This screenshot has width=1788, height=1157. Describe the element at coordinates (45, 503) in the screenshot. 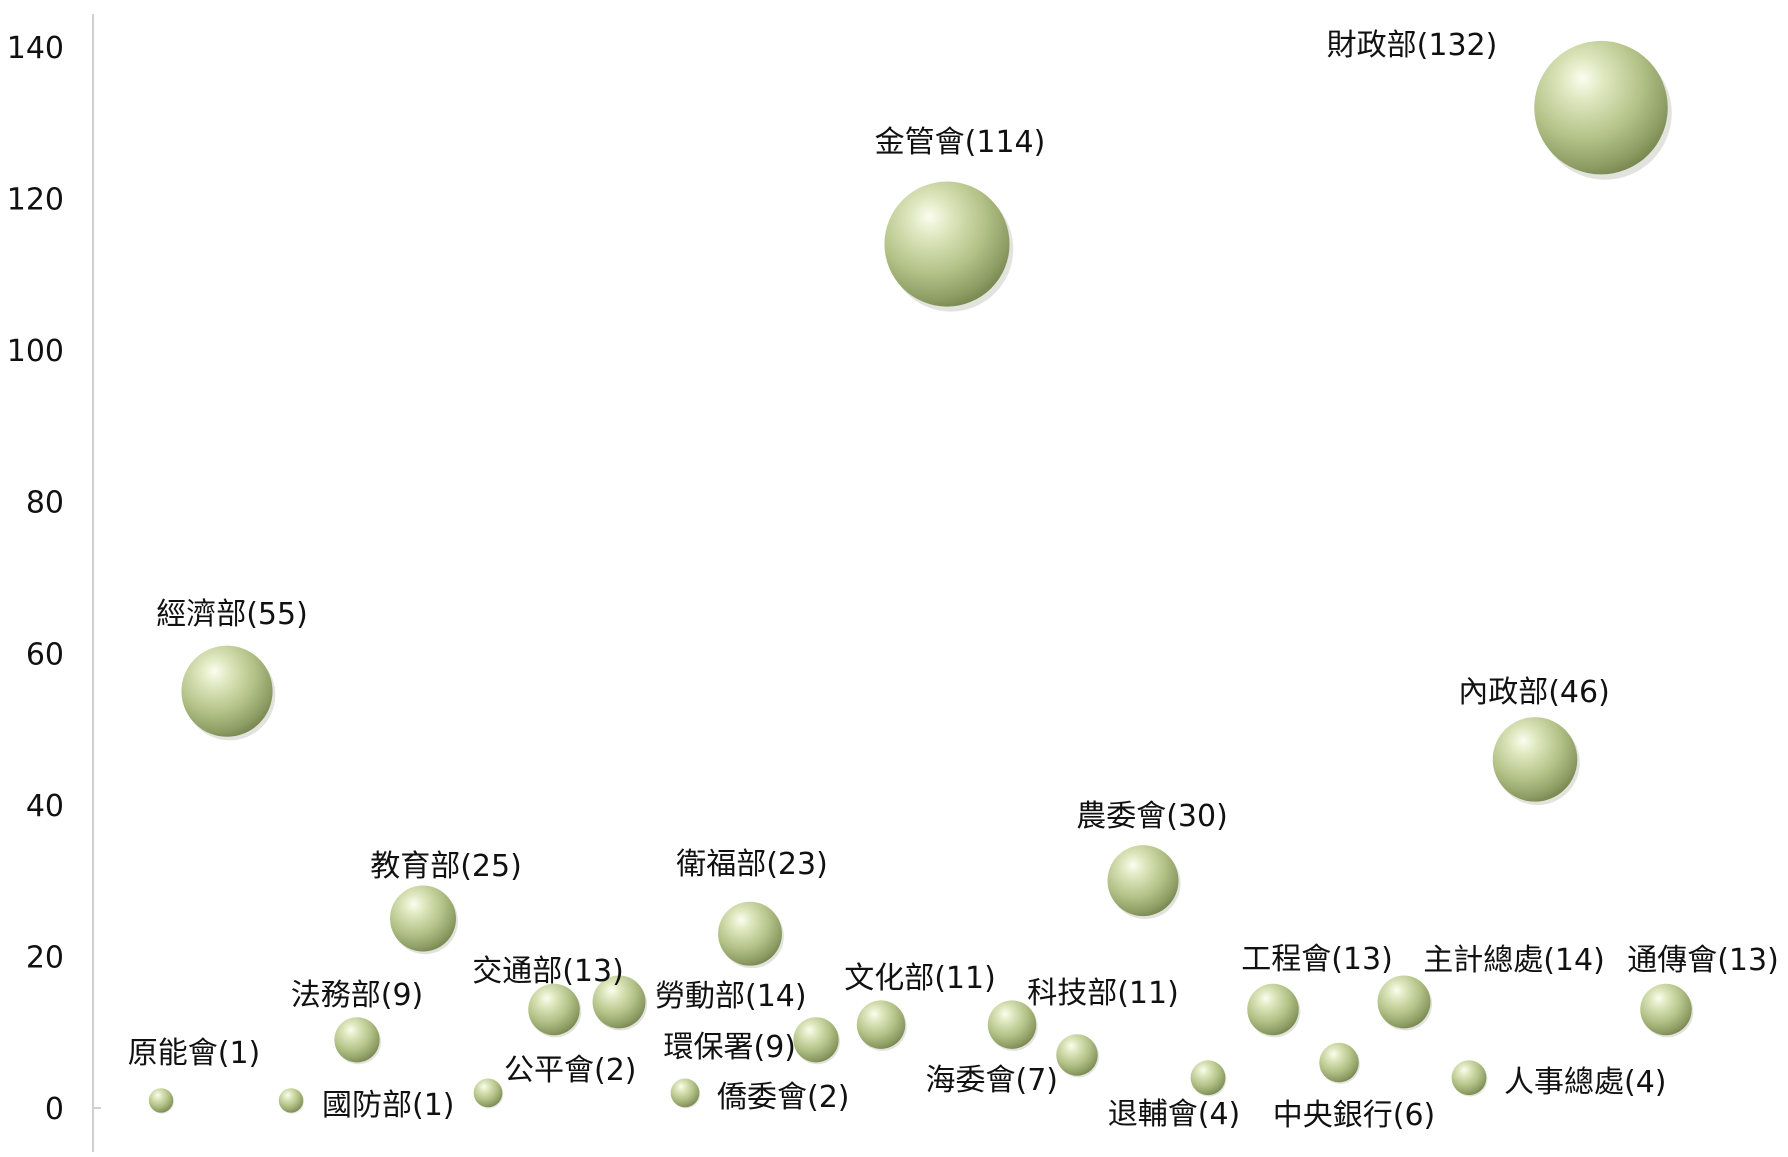

I see `y-tick-label: 80` at that location.